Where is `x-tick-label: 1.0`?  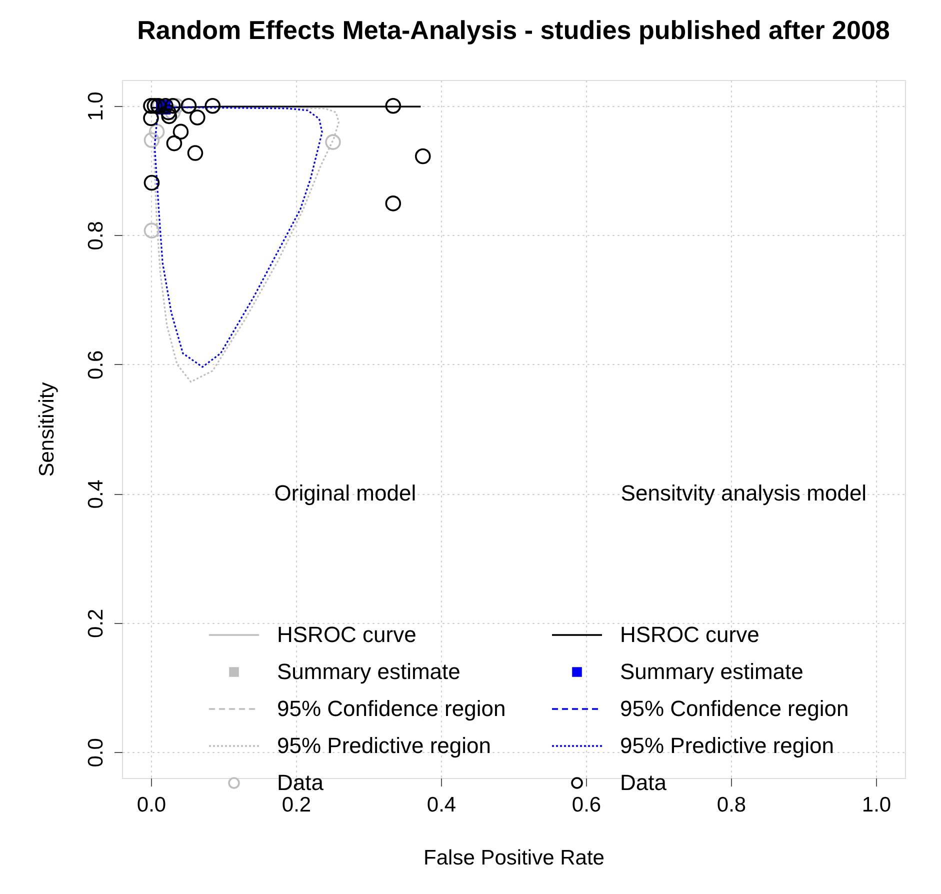
x-tick-label: 1.0 is located at coordinates (877, 805).